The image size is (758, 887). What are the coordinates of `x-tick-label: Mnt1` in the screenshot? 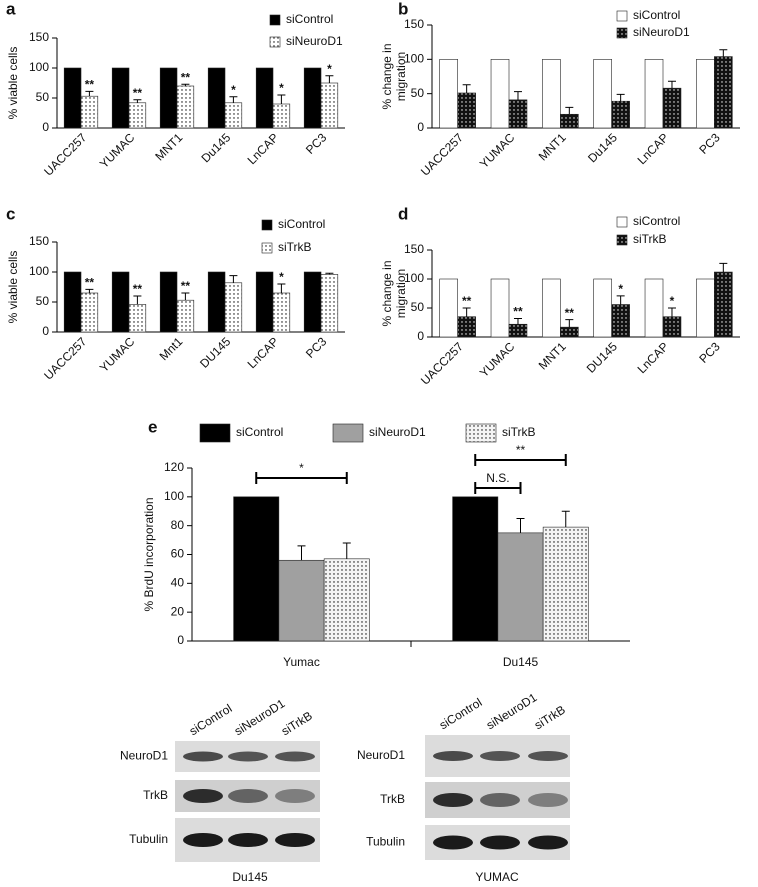 It's located at (171, 348).